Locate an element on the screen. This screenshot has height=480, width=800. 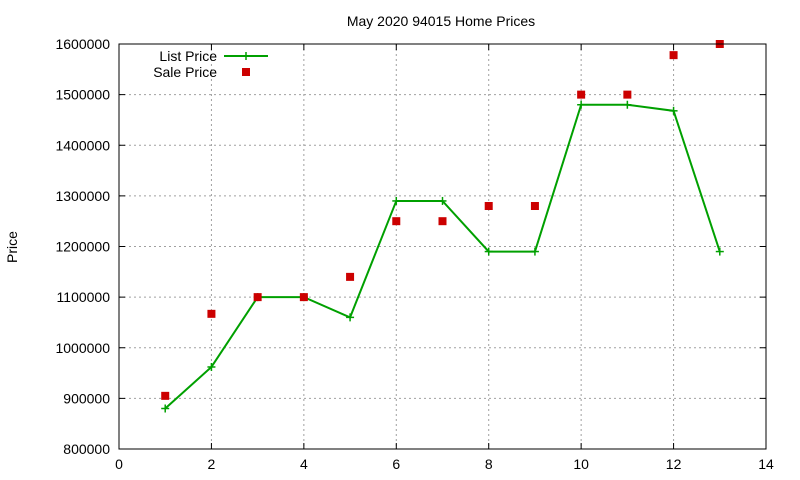
y-tick-label: 1100000 is located at coordinates (84, 297).